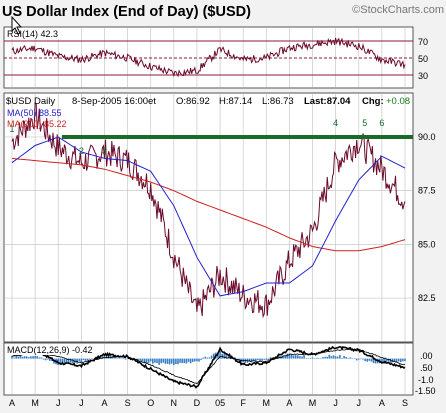 The height and width of the screenshot is (413, 446). I want to click on date-label: 8-Sep-2005 16:00et, so click(114, 101).